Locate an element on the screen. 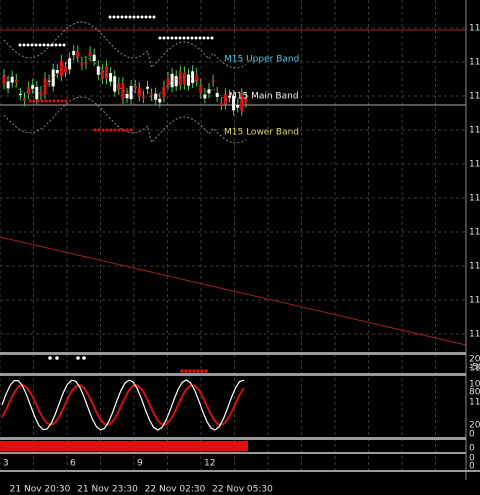  stochastic-label: 0 is located at coordinates (472, 435).